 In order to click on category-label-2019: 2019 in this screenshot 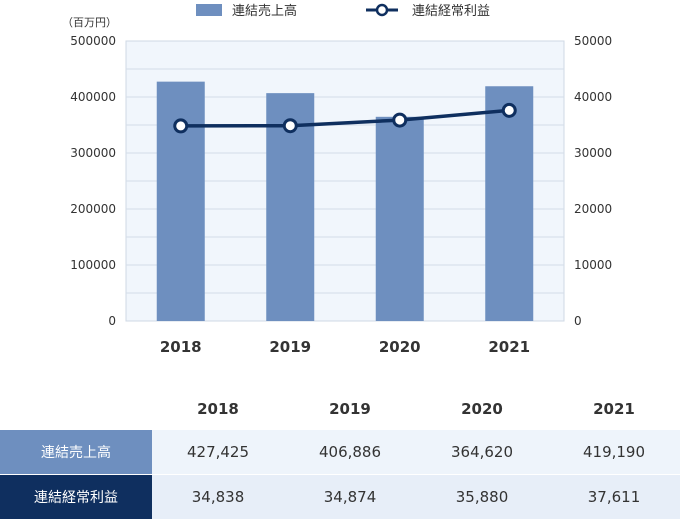, I will do `click(290, 347)`.